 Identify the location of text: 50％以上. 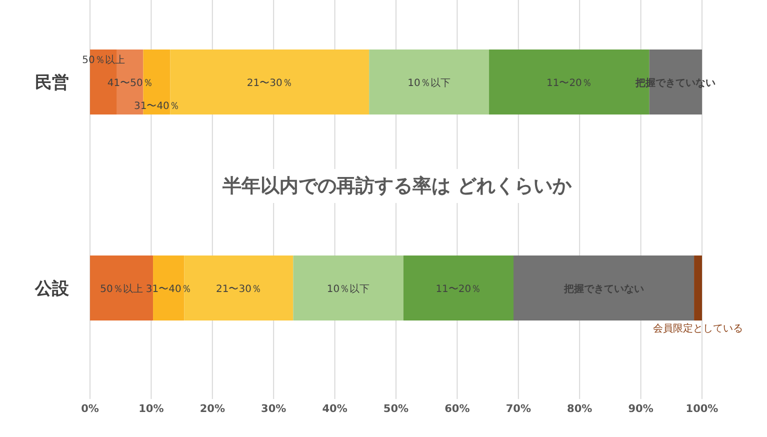
(121, 289).